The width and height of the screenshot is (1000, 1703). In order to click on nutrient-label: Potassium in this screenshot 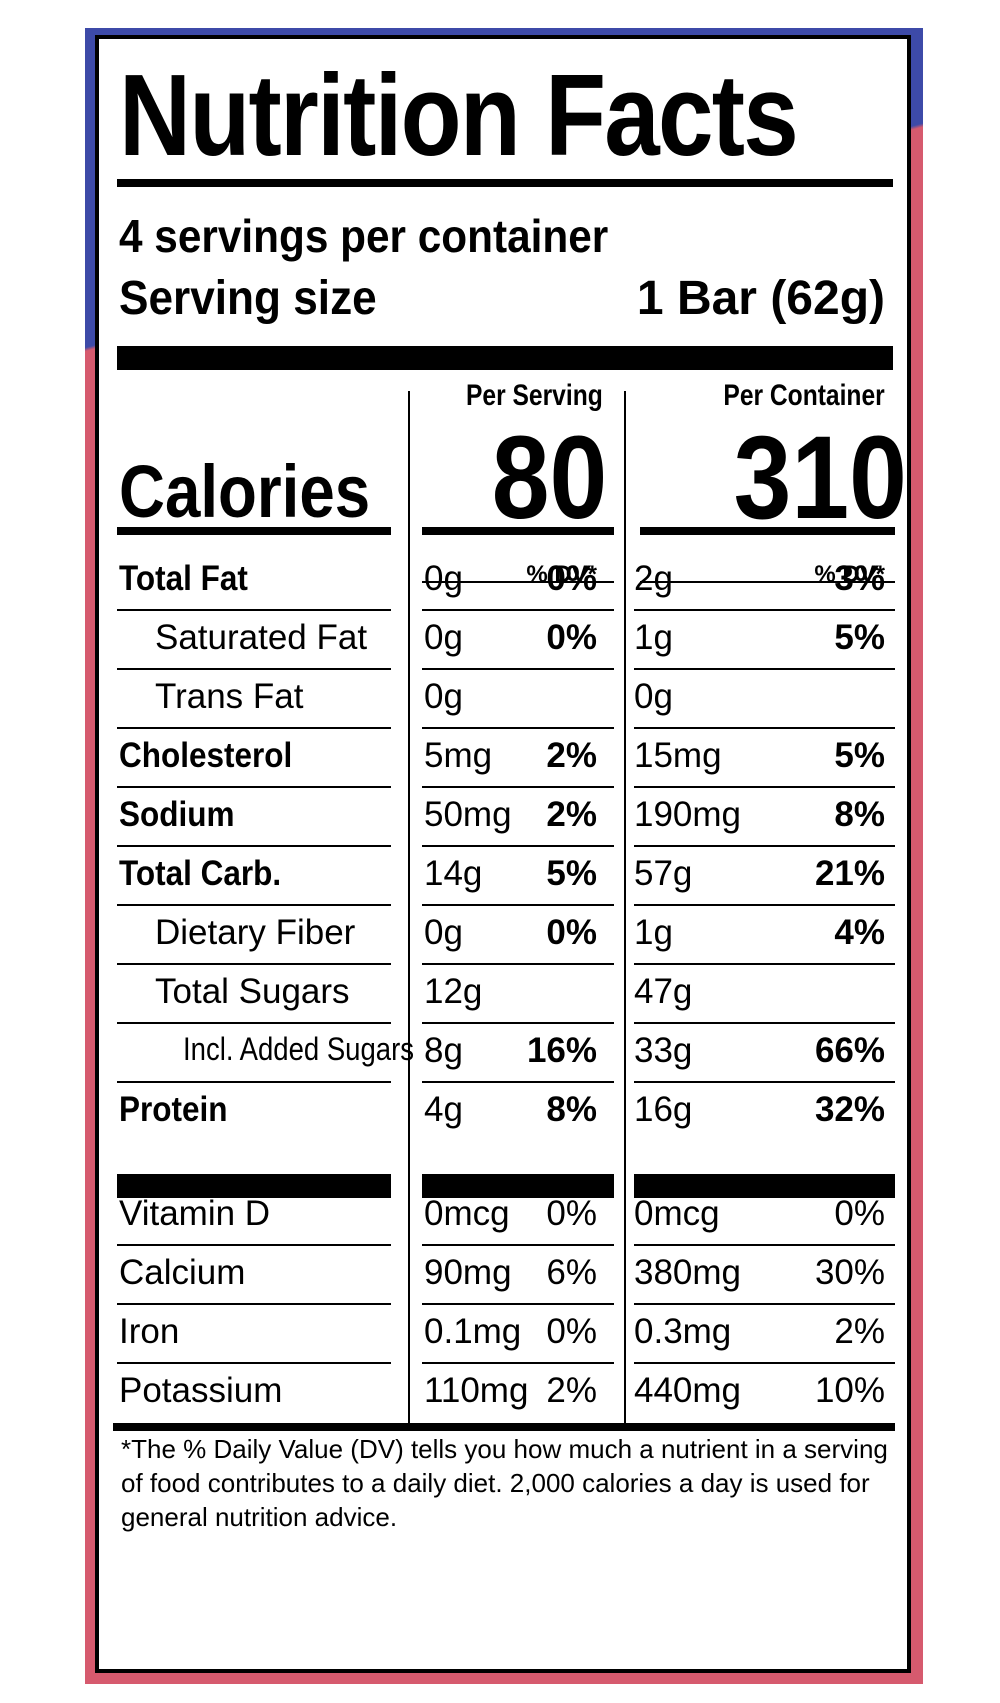, I will do `click(201, 1390)`.